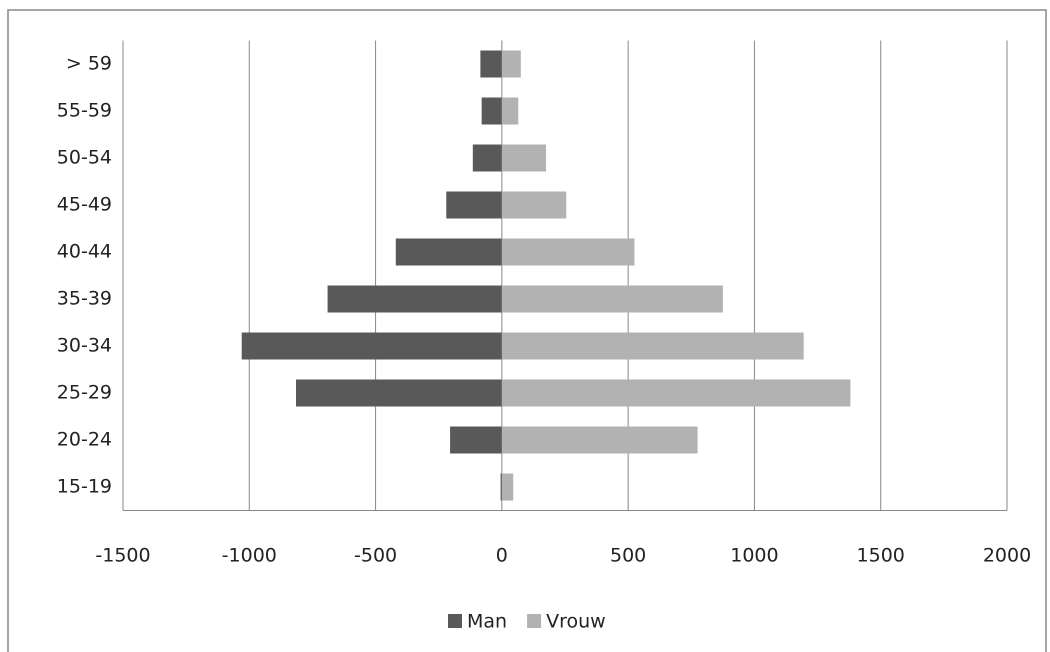  Describe the element at coordinates (84, 252) in the screenshot. I see `y-tick-label: 40-44` at that location.